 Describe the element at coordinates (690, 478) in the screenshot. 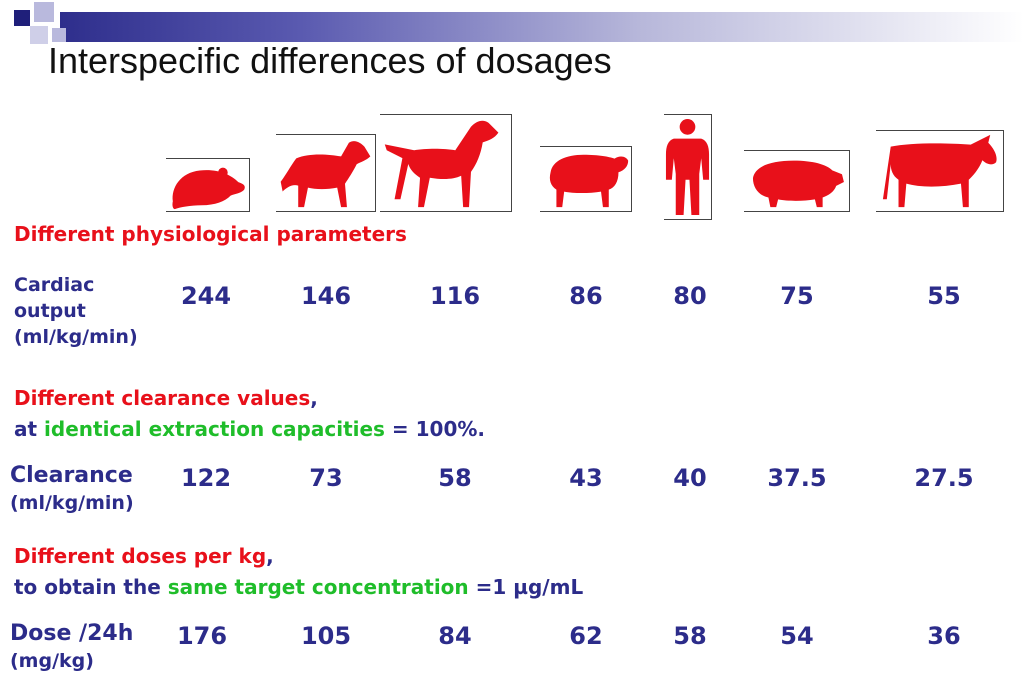

I see `clearance-value: 40` at that location.